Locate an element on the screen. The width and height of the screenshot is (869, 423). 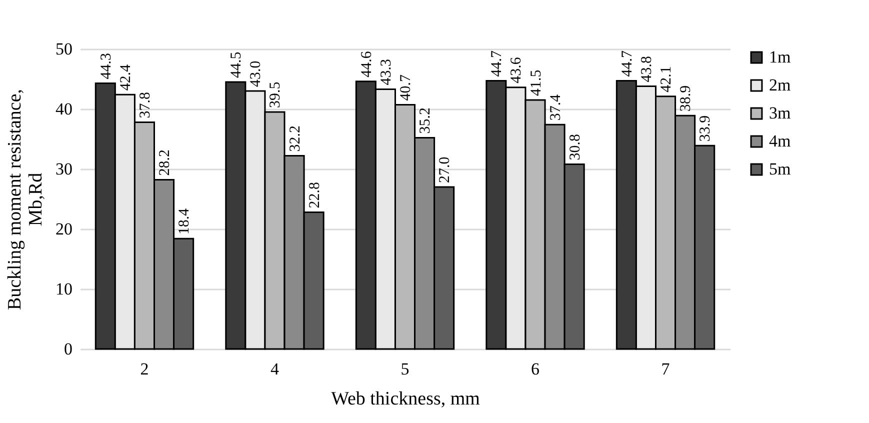
data-label: 35.2 is located at coordinates (426, 121).